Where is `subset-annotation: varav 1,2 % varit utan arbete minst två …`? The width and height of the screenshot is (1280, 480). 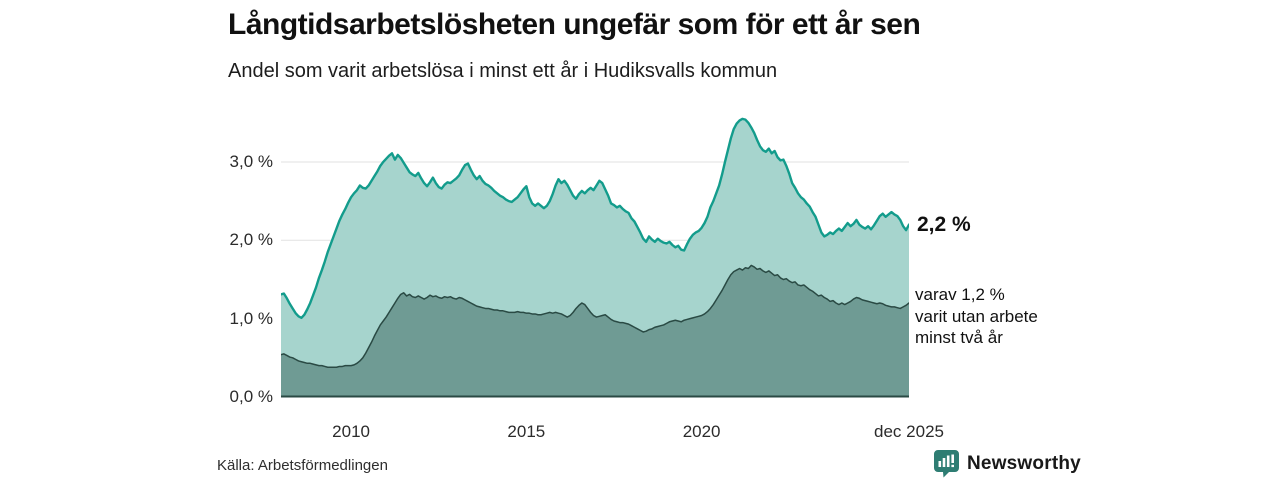 subset-annotation: varav 1,2 % varit utan arbete minst två … is located at coordinates (976, 316).